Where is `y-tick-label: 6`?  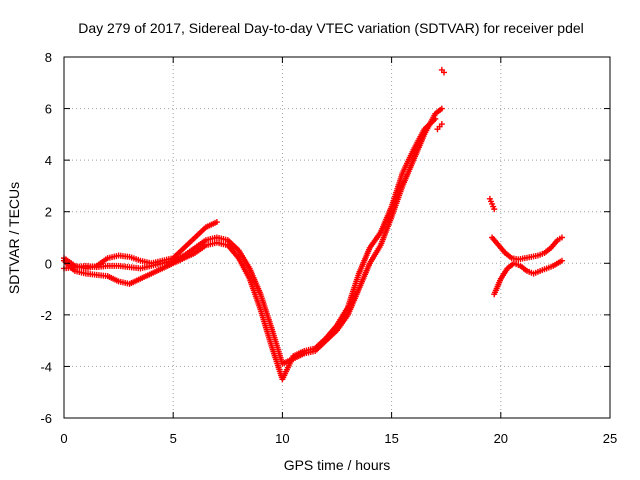 y-tick-label: 6 is located at coordinates (48, 109).